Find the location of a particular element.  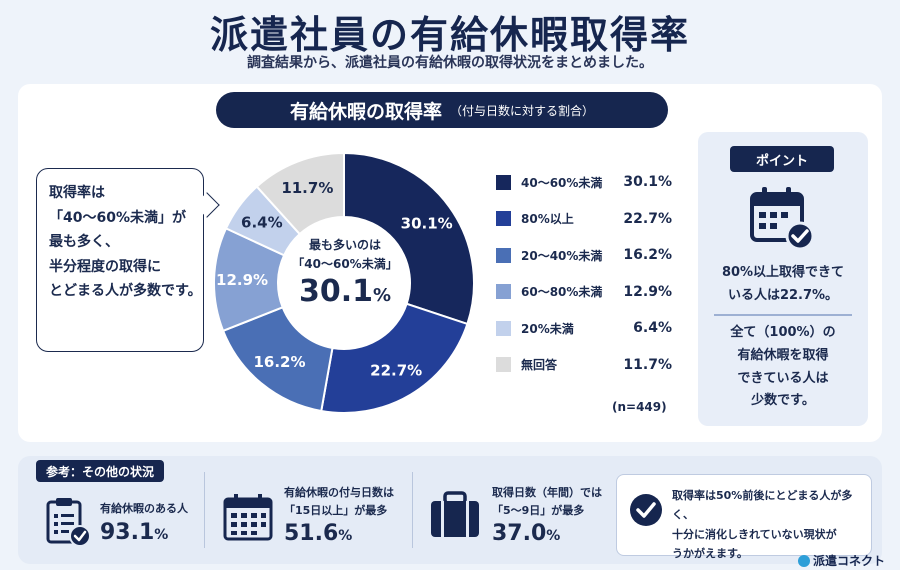

legend-value: 16.2% is located at coordinates (647, 255).